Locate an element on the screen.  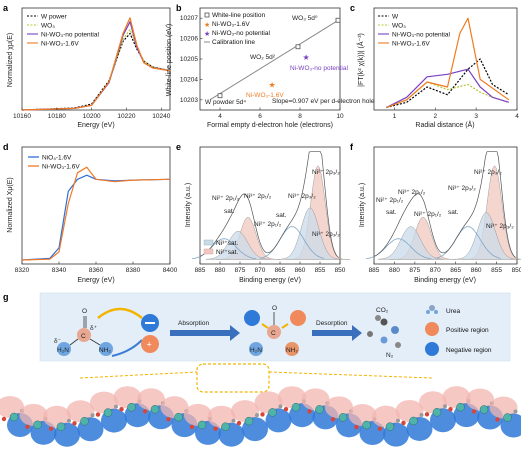
panel-c-label: c is located at coordinates (352, 8).